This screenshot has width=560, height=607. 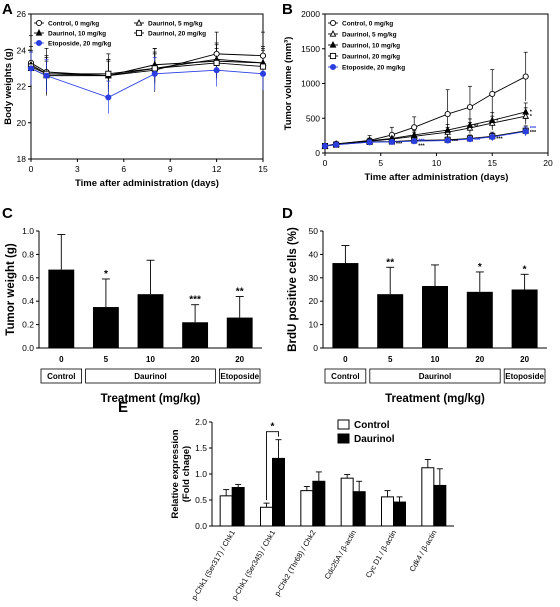 I want to click on x-tick-label: 15, so click(x=263, y=169).